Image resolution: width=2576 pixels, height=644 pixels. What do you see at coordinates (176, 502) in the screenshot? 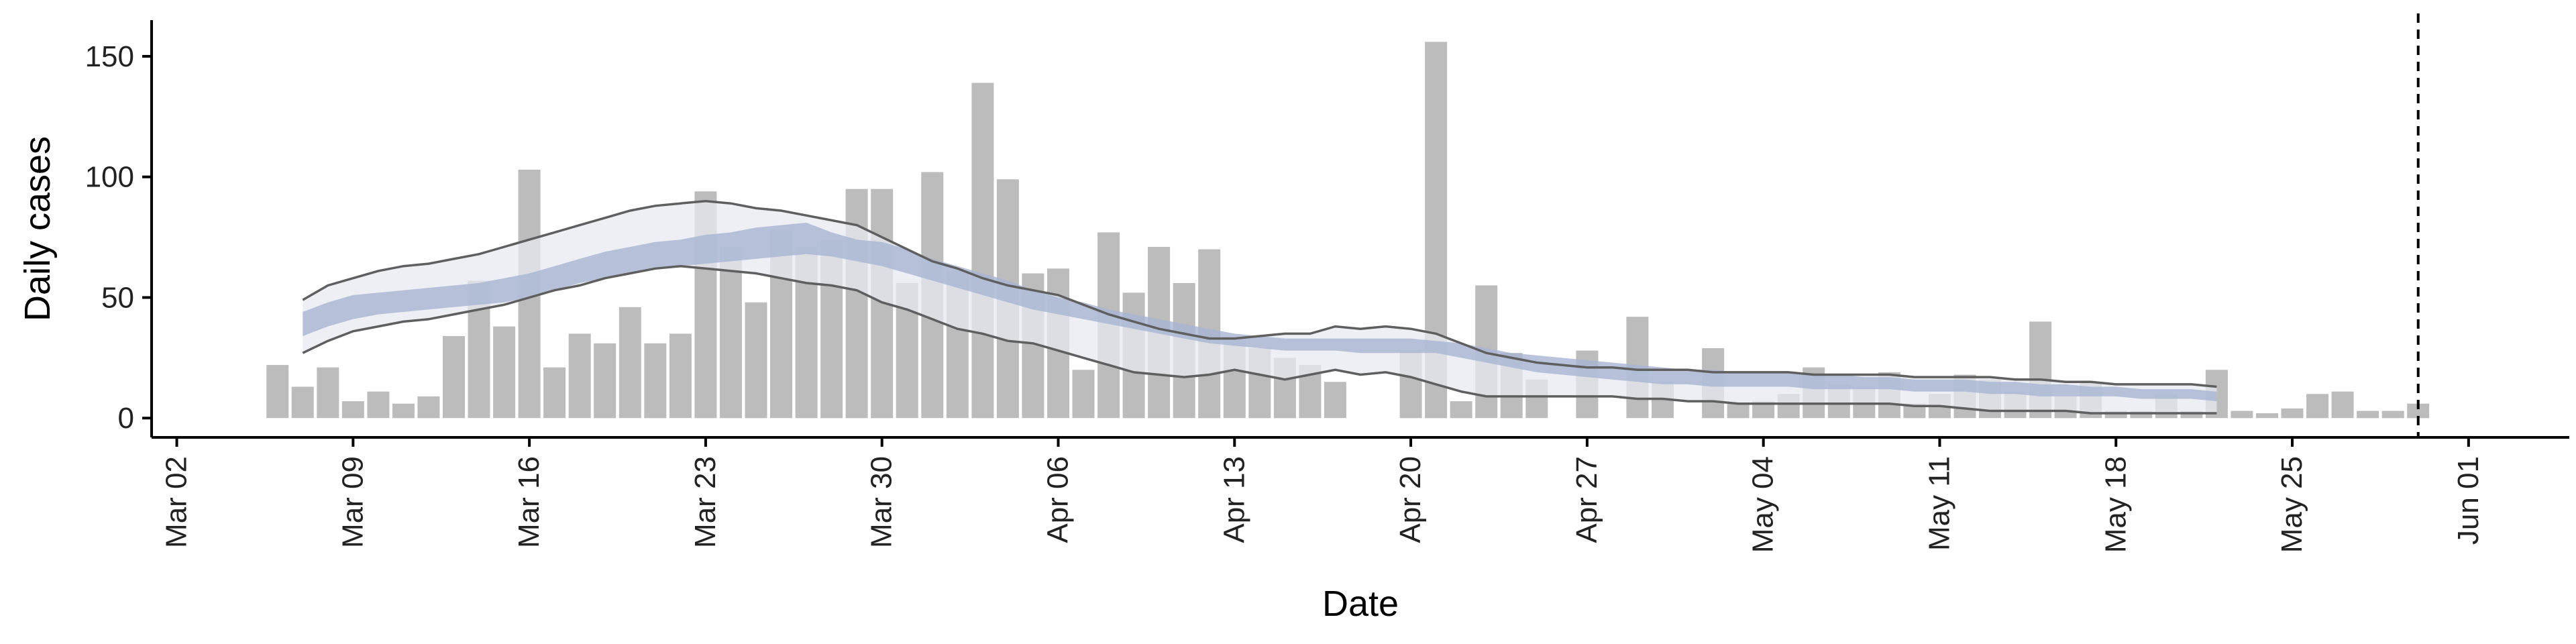
I see `x-tick-label: Mar 02` at bounding box center [176, 502].